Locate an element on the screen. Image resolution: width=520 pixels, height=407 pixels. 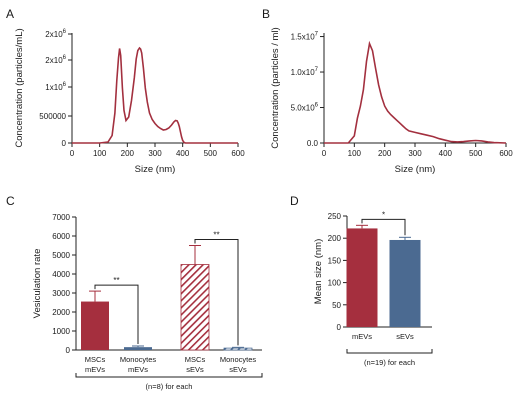
panel-a-y-tick-label: 1x10⁶ is located at coordinates (55, 87).